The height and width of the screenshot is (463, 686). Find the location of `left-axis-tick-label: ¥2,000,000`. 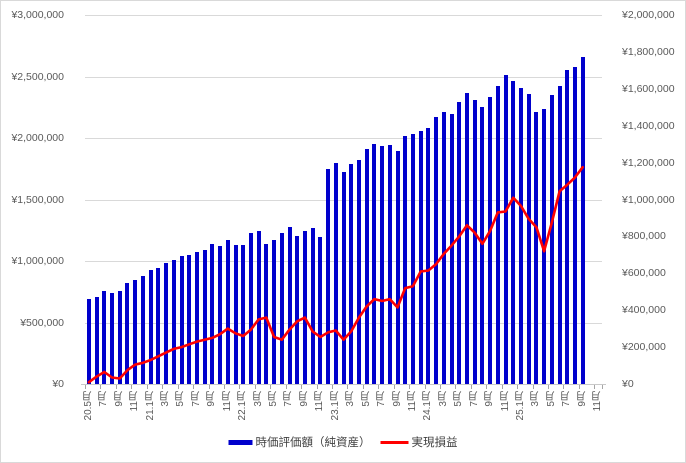

left-axis-tick-label: ¥2,000,000 is located at coordinates (37, 138).